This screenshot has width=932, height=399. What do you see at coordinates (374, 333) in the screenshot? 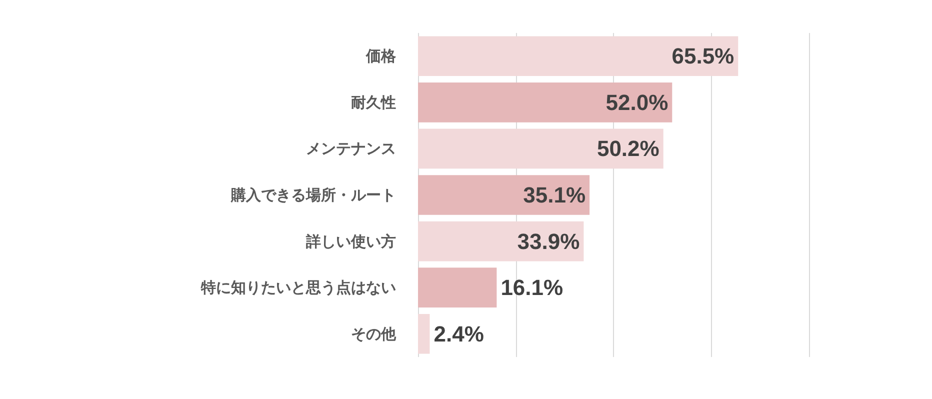
I see `y-tick-label: その他` at bounding box center [374, 333].